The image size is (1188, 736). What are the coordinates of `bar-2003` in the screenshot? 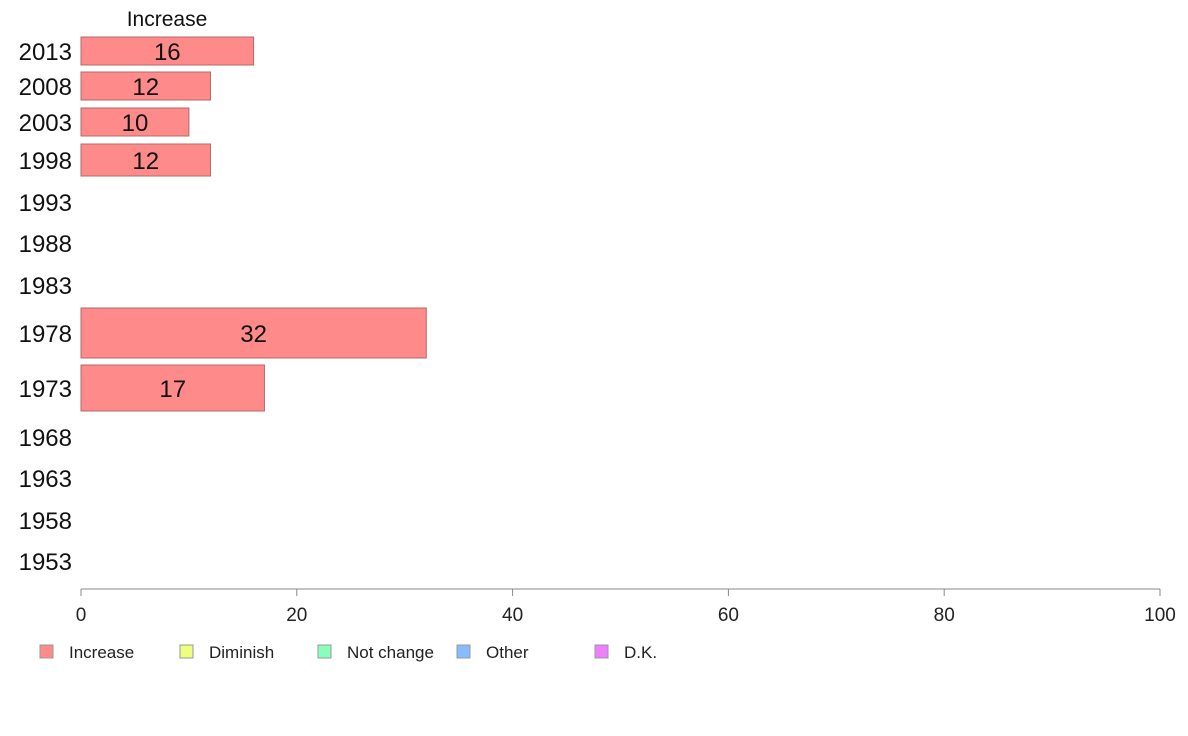 It's located at (135, 122).